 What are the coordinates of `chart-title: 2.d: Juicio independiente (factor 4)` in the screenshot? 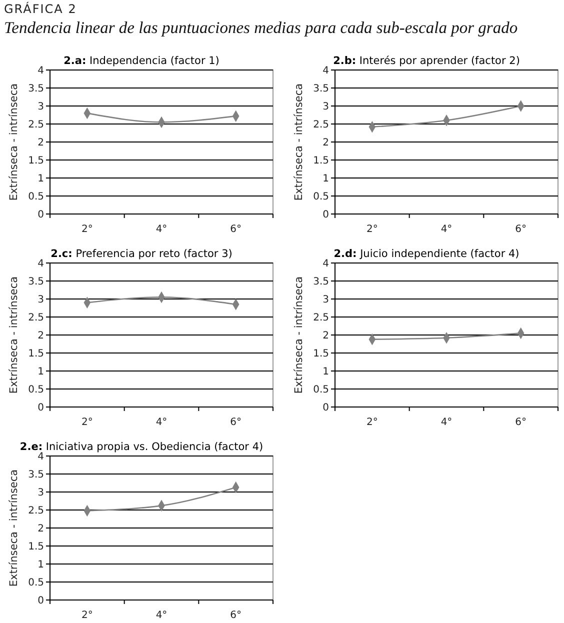 It's located at (427, 254).